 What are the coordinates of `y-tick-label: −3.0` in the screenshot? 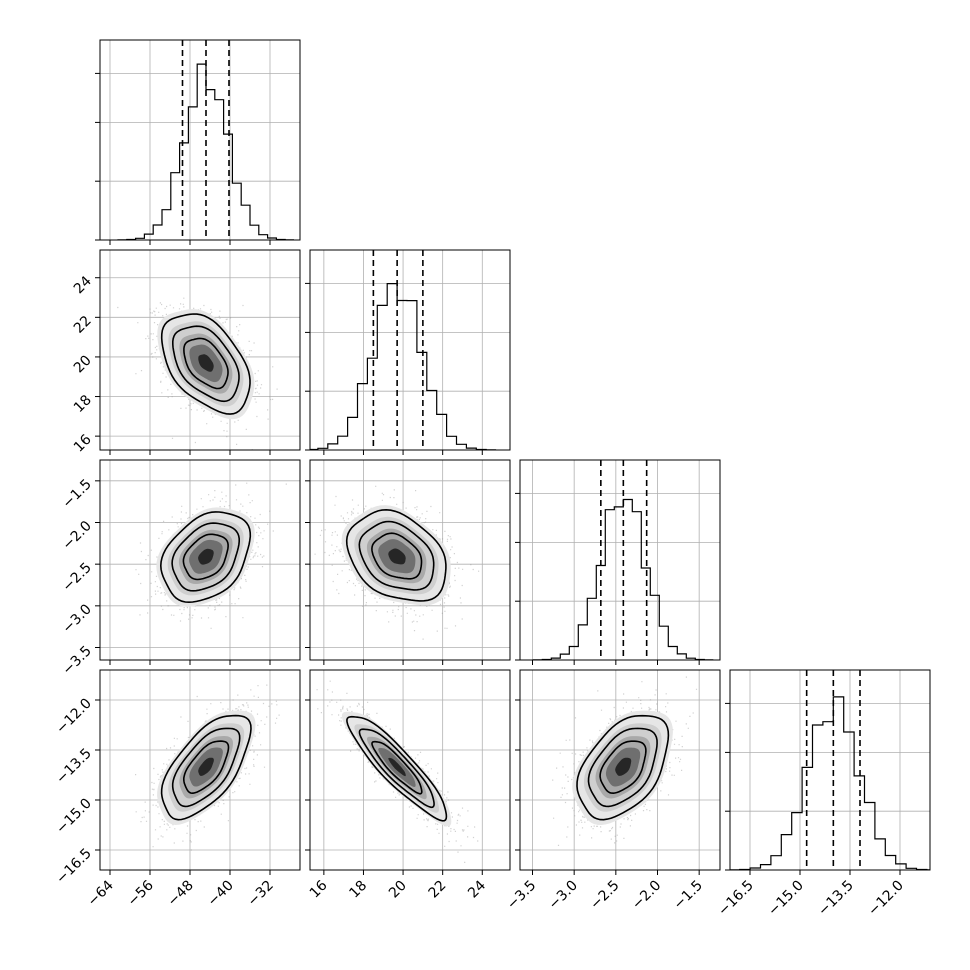 It's located at (76, 618).